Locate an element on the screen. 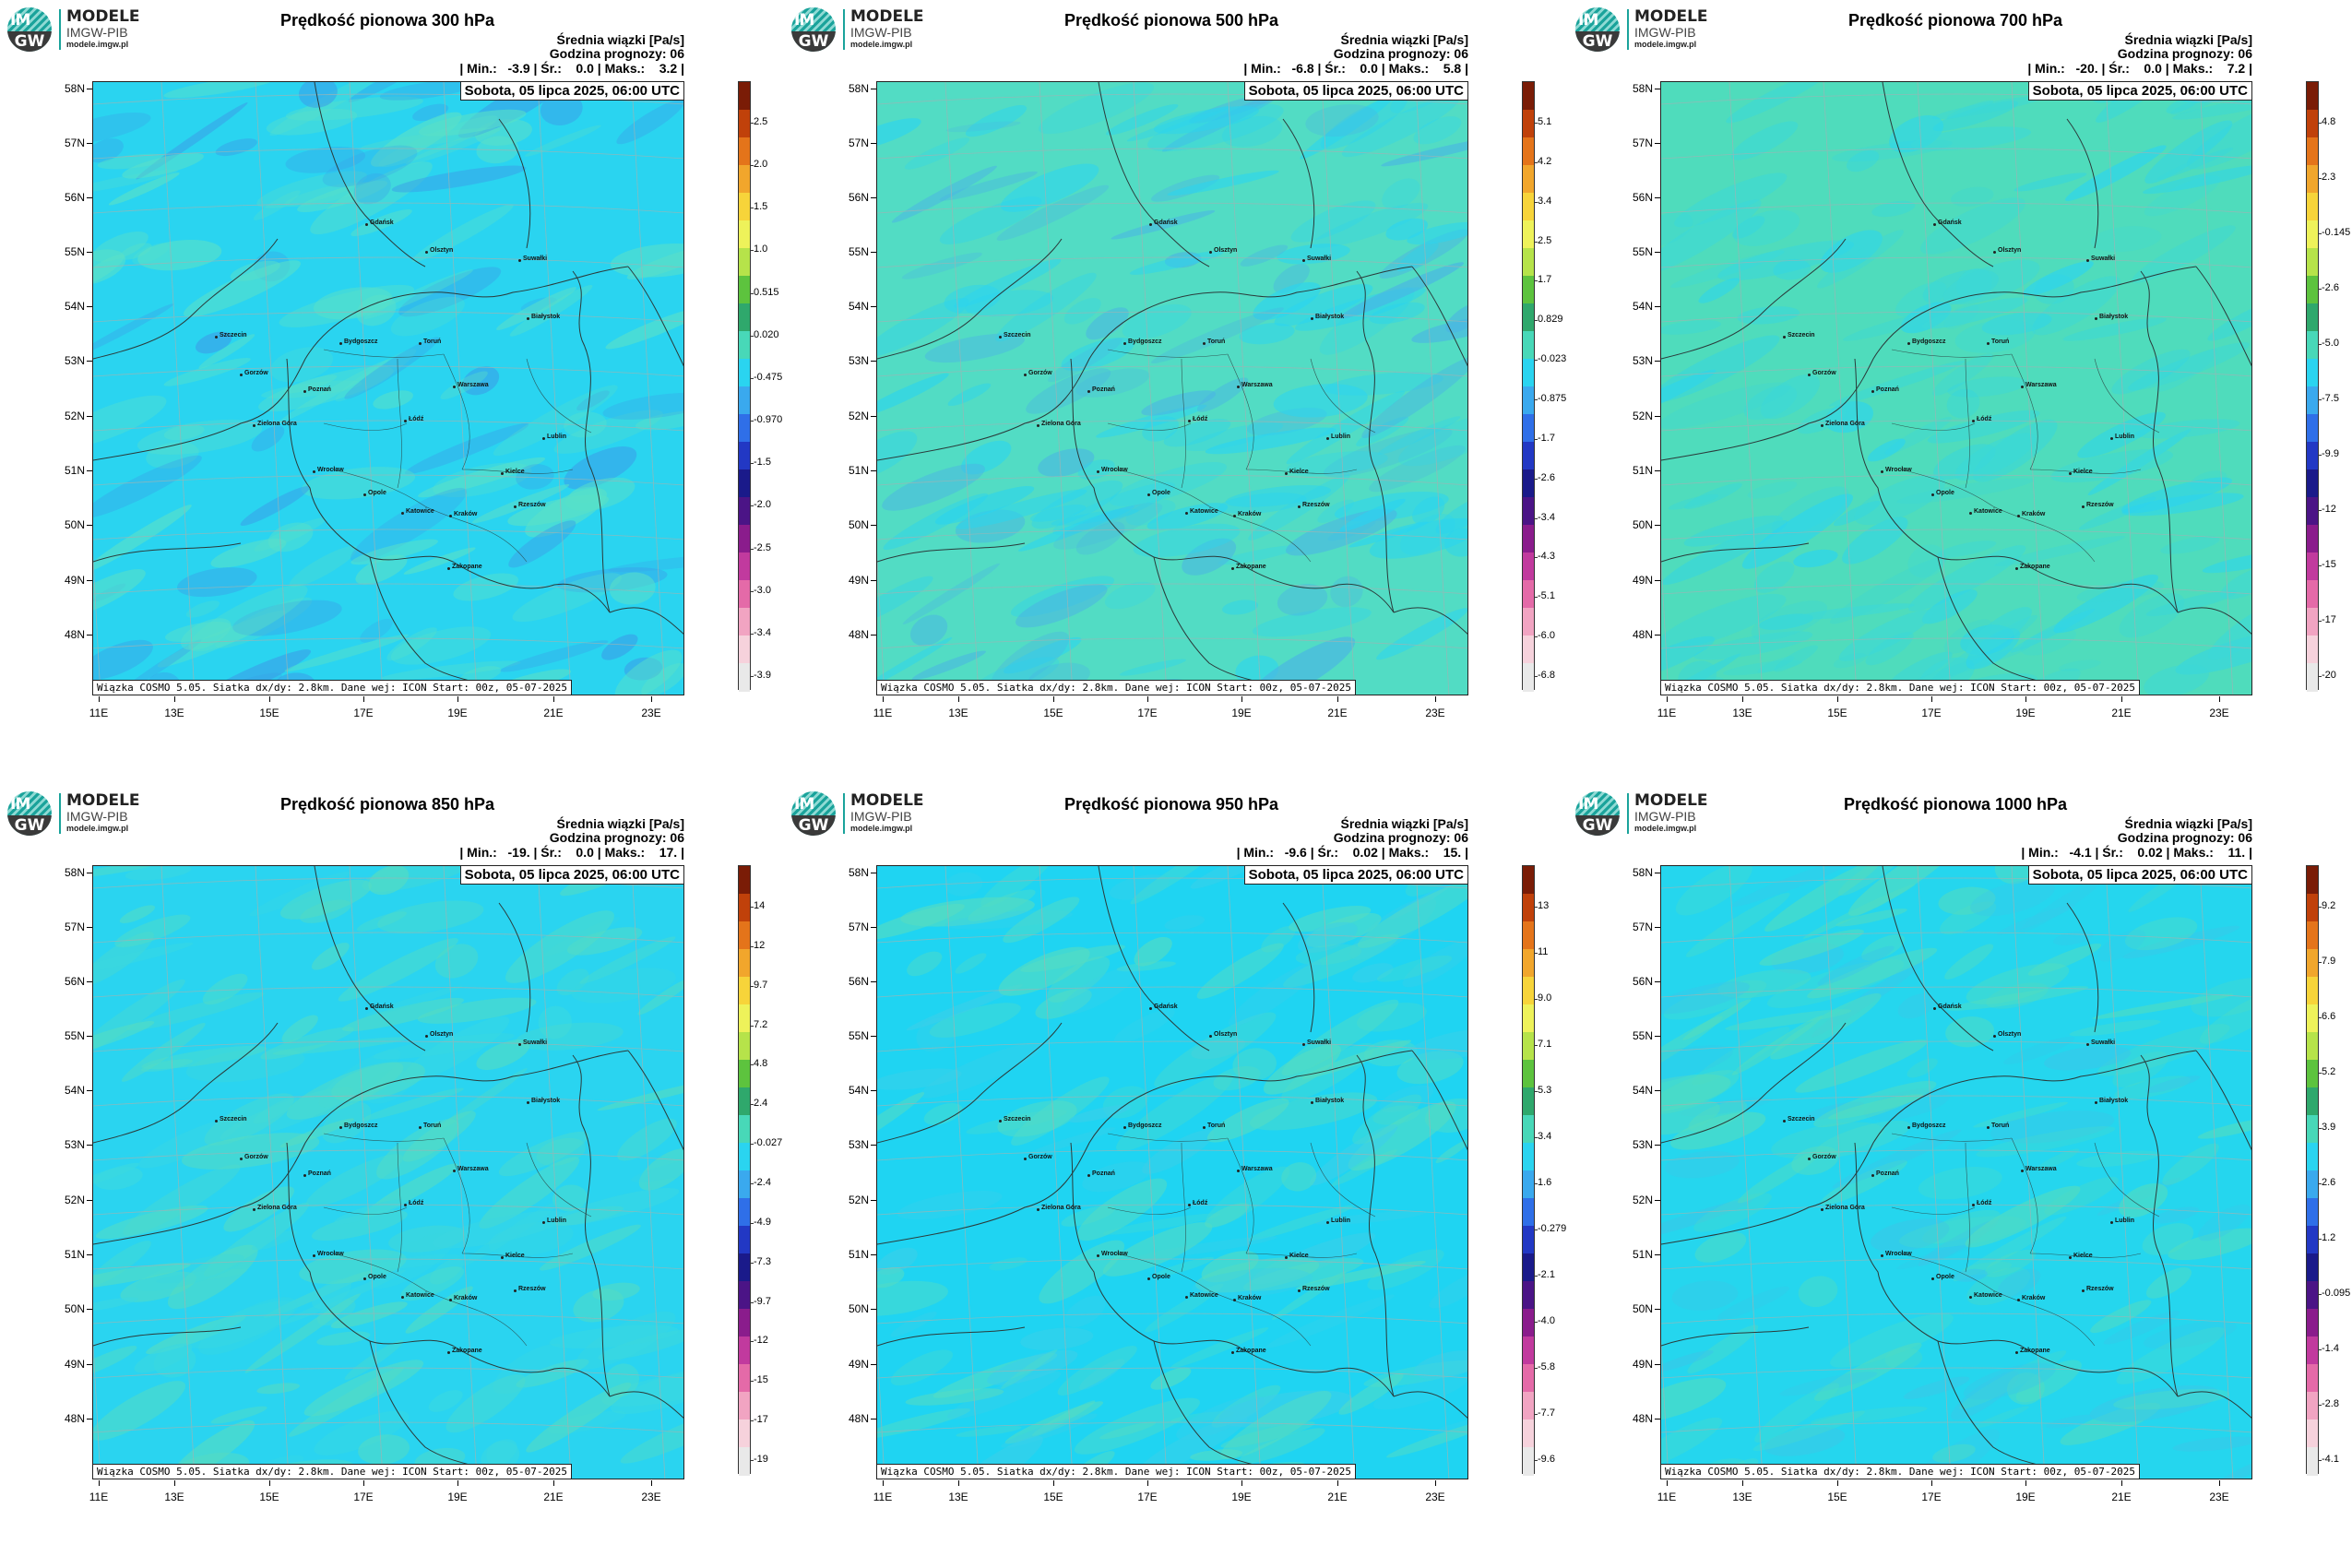  lon-tick-label: 17E is located at coordinates (363, 1491).